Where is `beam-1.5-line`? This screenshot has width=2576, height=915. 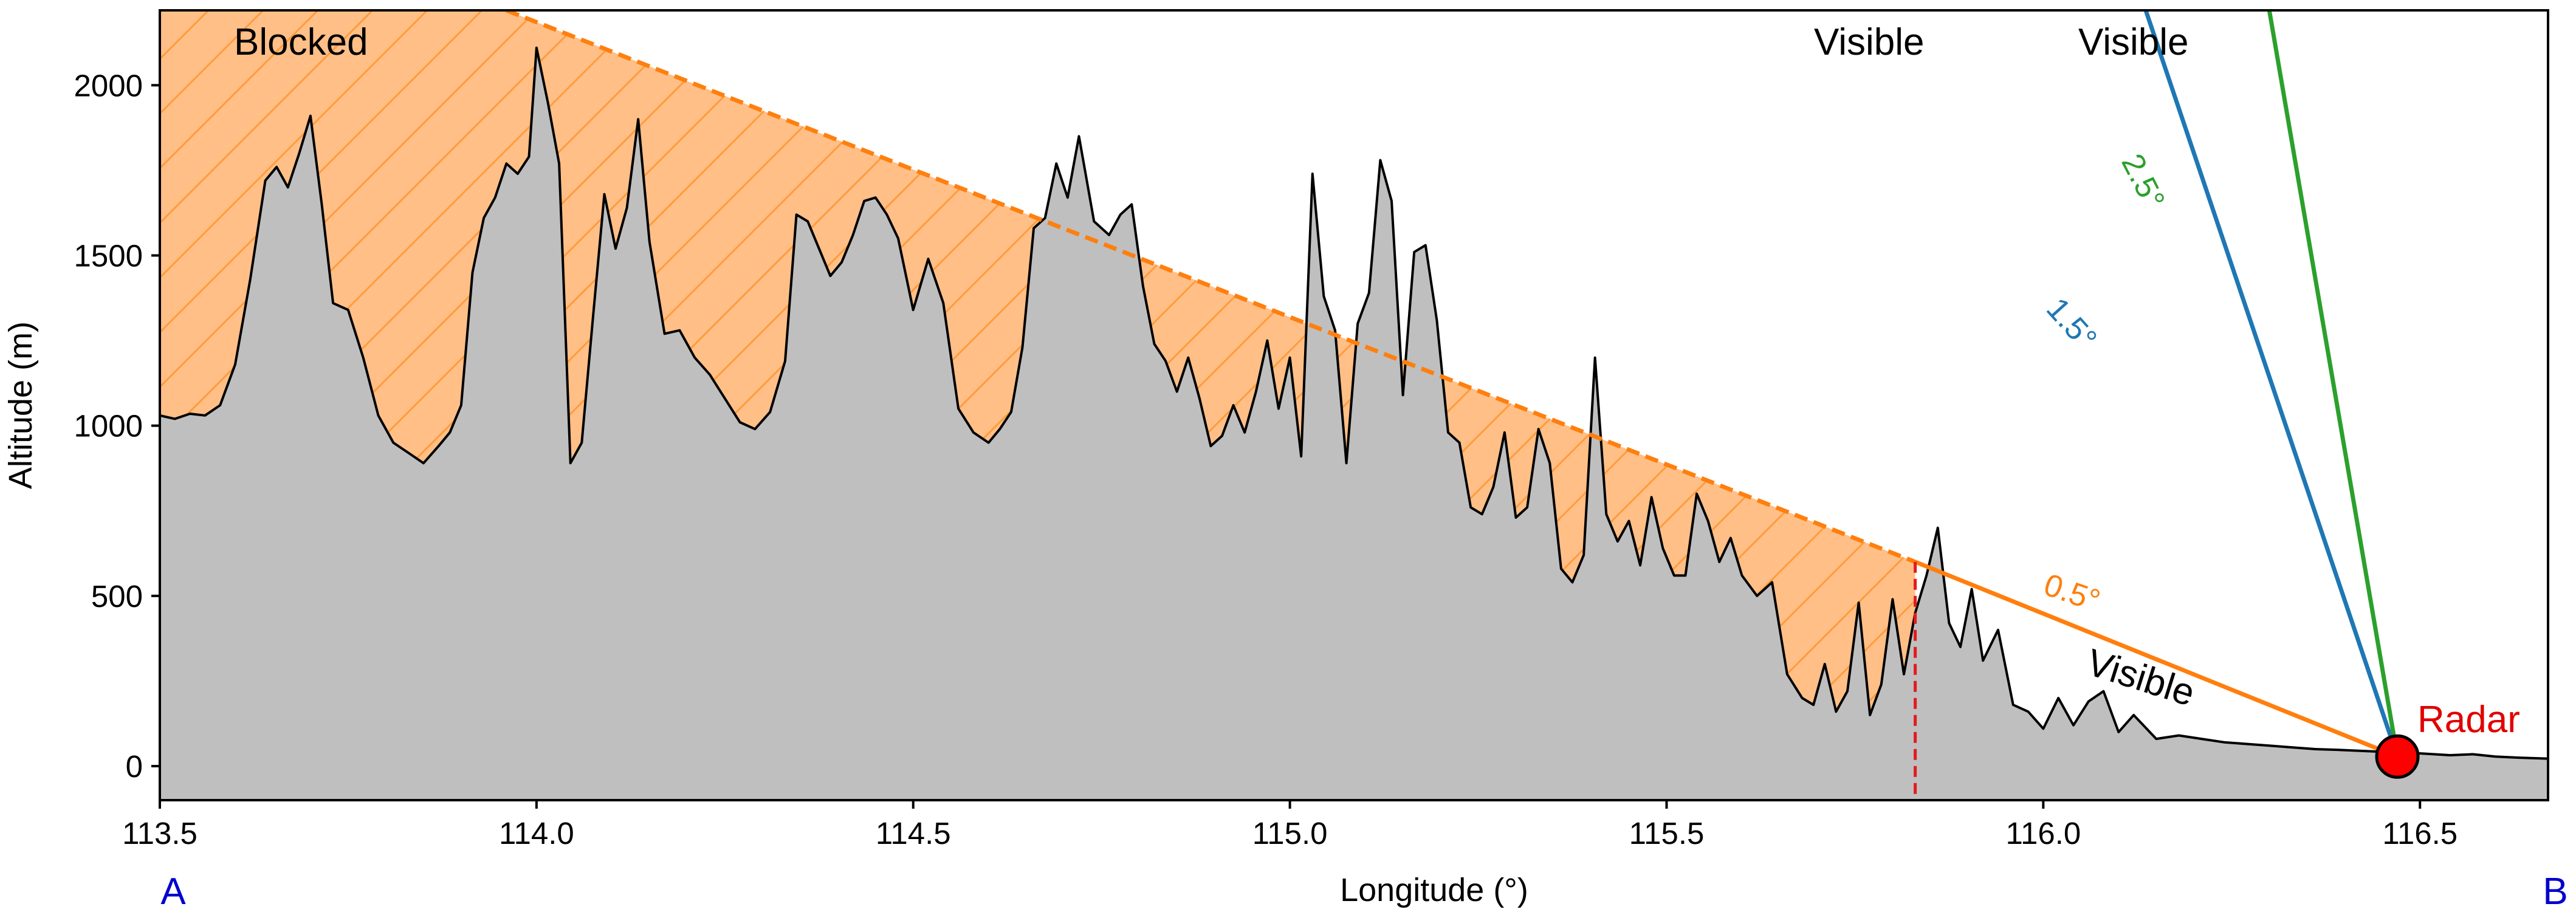 beam-1.5-line is located at coordinates (2271, 384).